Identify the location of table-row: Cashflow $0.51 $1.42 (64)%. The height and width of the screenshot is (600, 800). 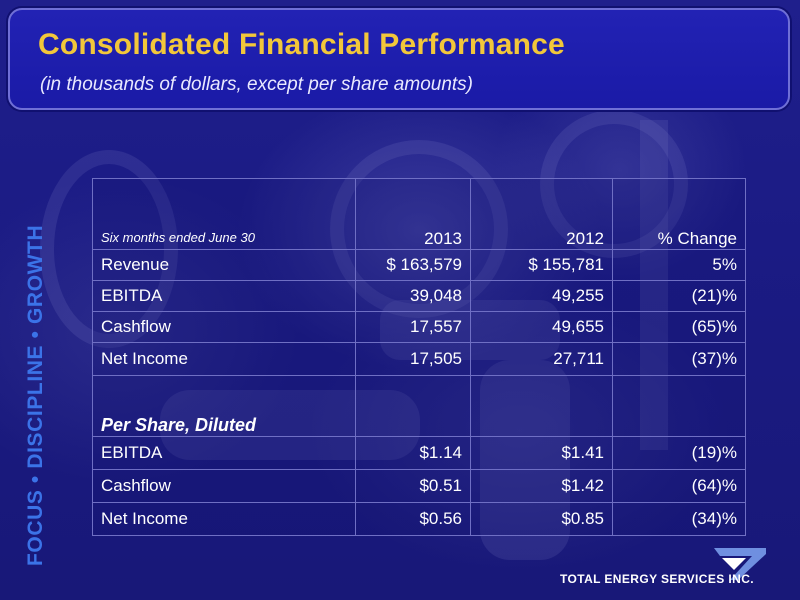
(419, 486).